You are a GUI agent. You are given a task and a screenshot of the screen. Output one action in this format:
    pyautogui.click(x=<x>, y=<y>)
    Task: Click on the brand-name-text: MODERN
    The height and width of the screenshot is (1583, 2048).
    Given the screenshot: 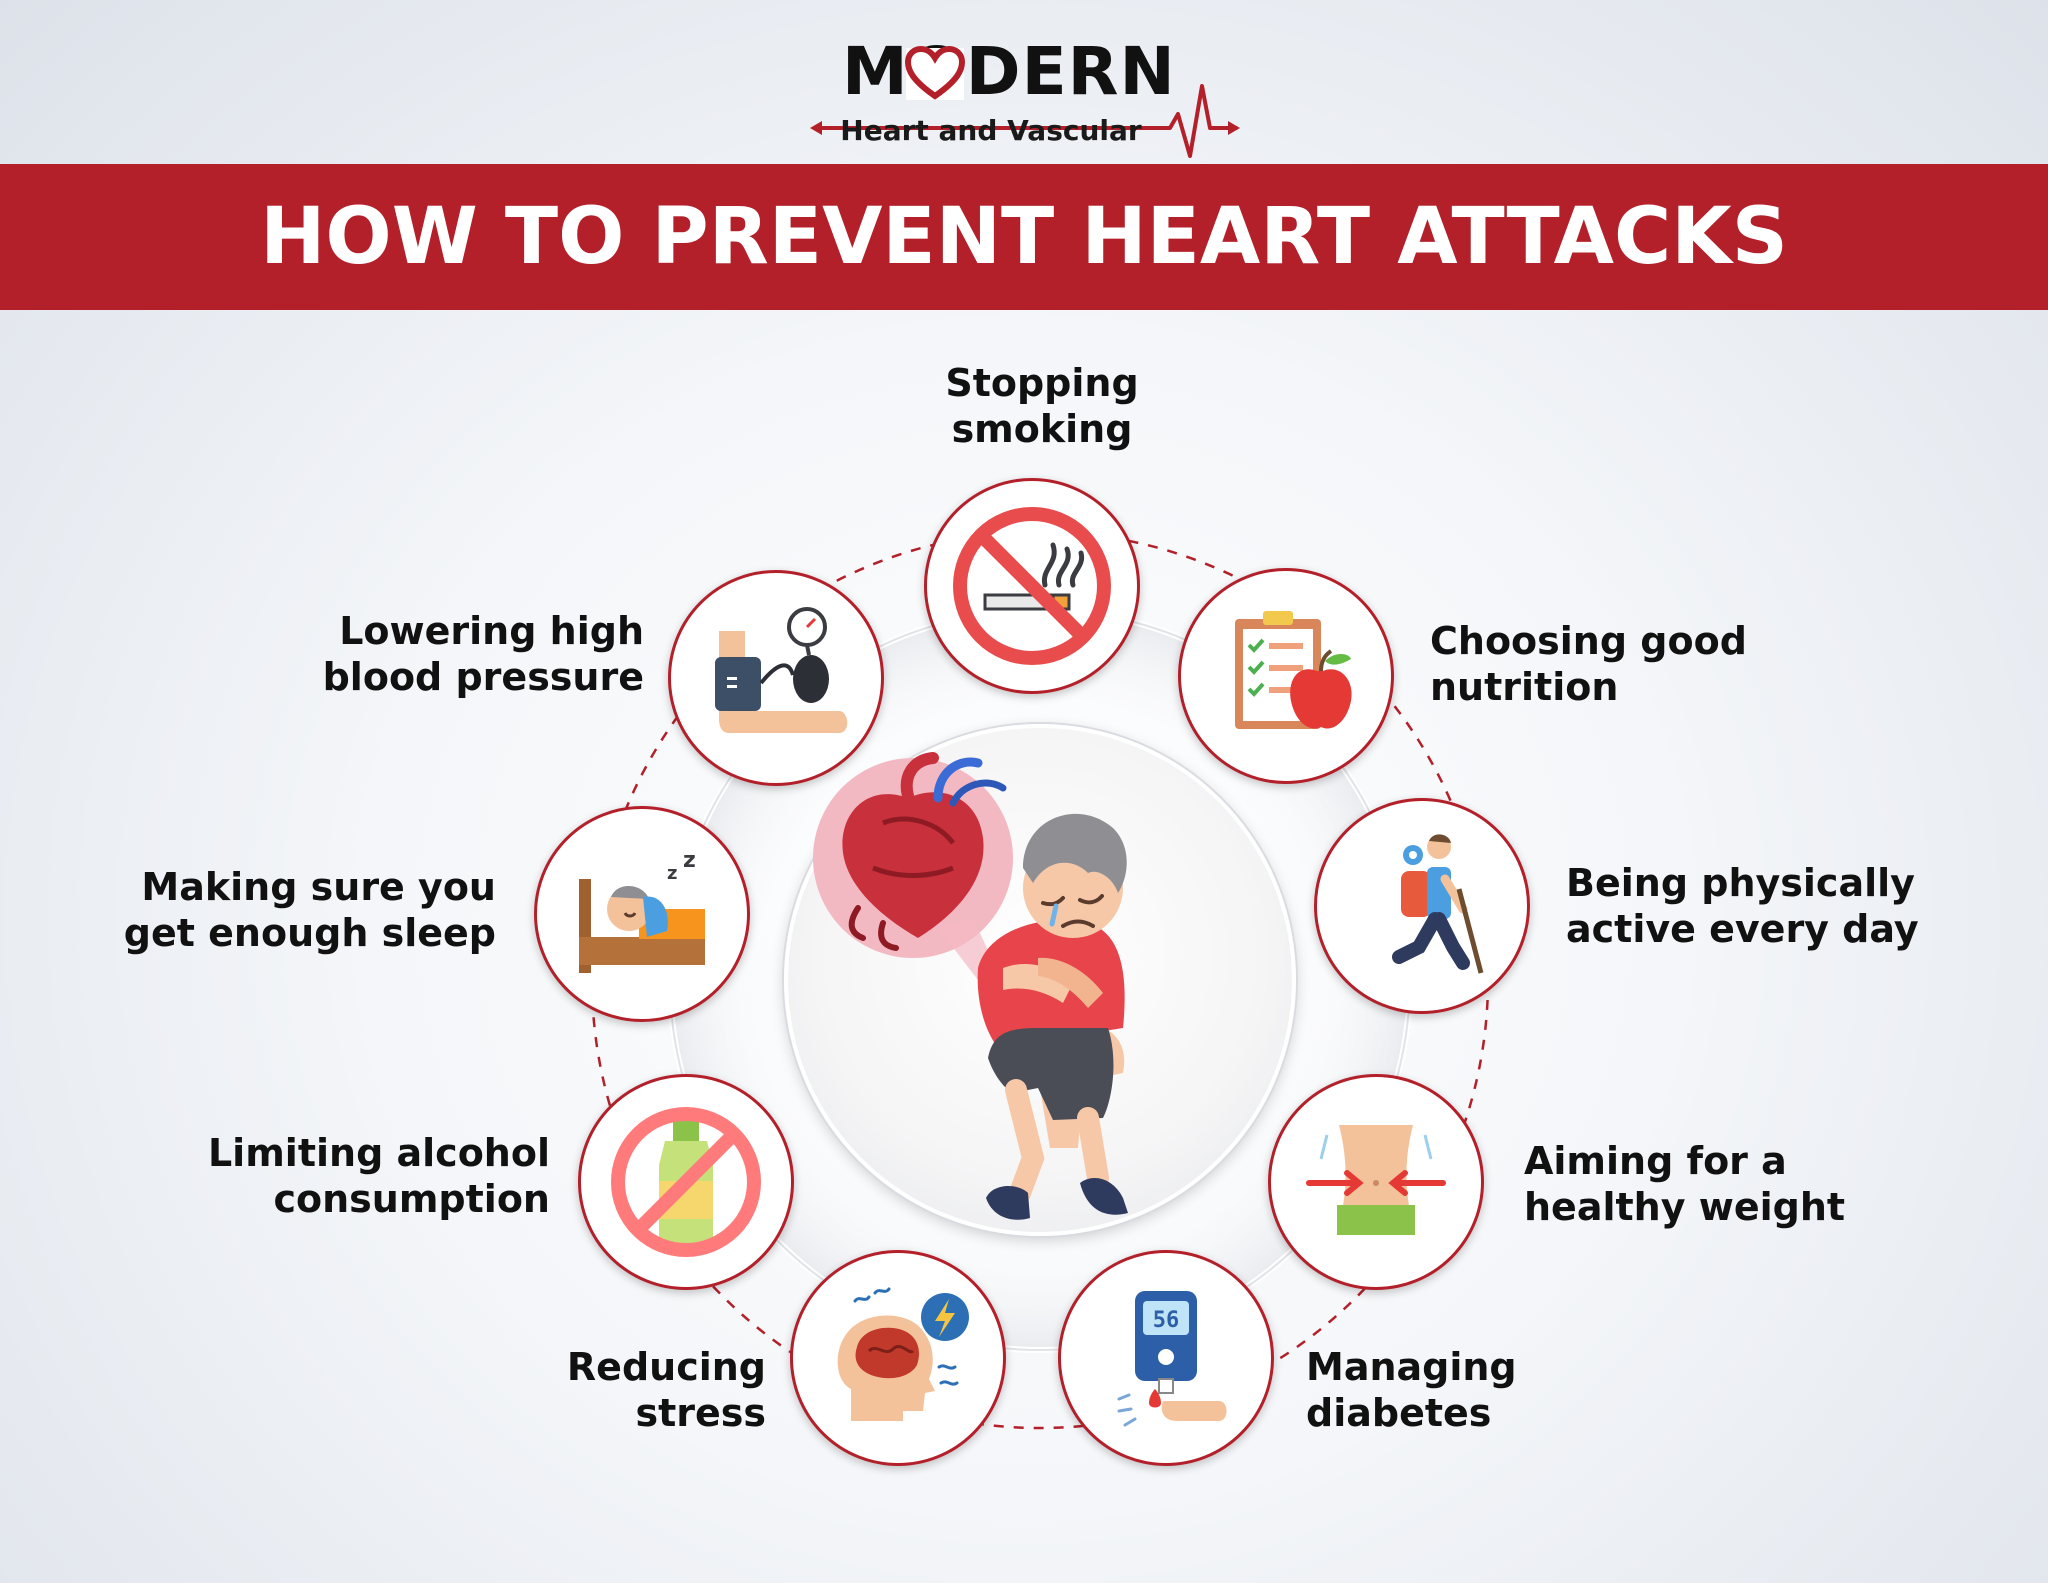 What is the action you would take?
    pyautogui.click(x=1009, y=71)
    